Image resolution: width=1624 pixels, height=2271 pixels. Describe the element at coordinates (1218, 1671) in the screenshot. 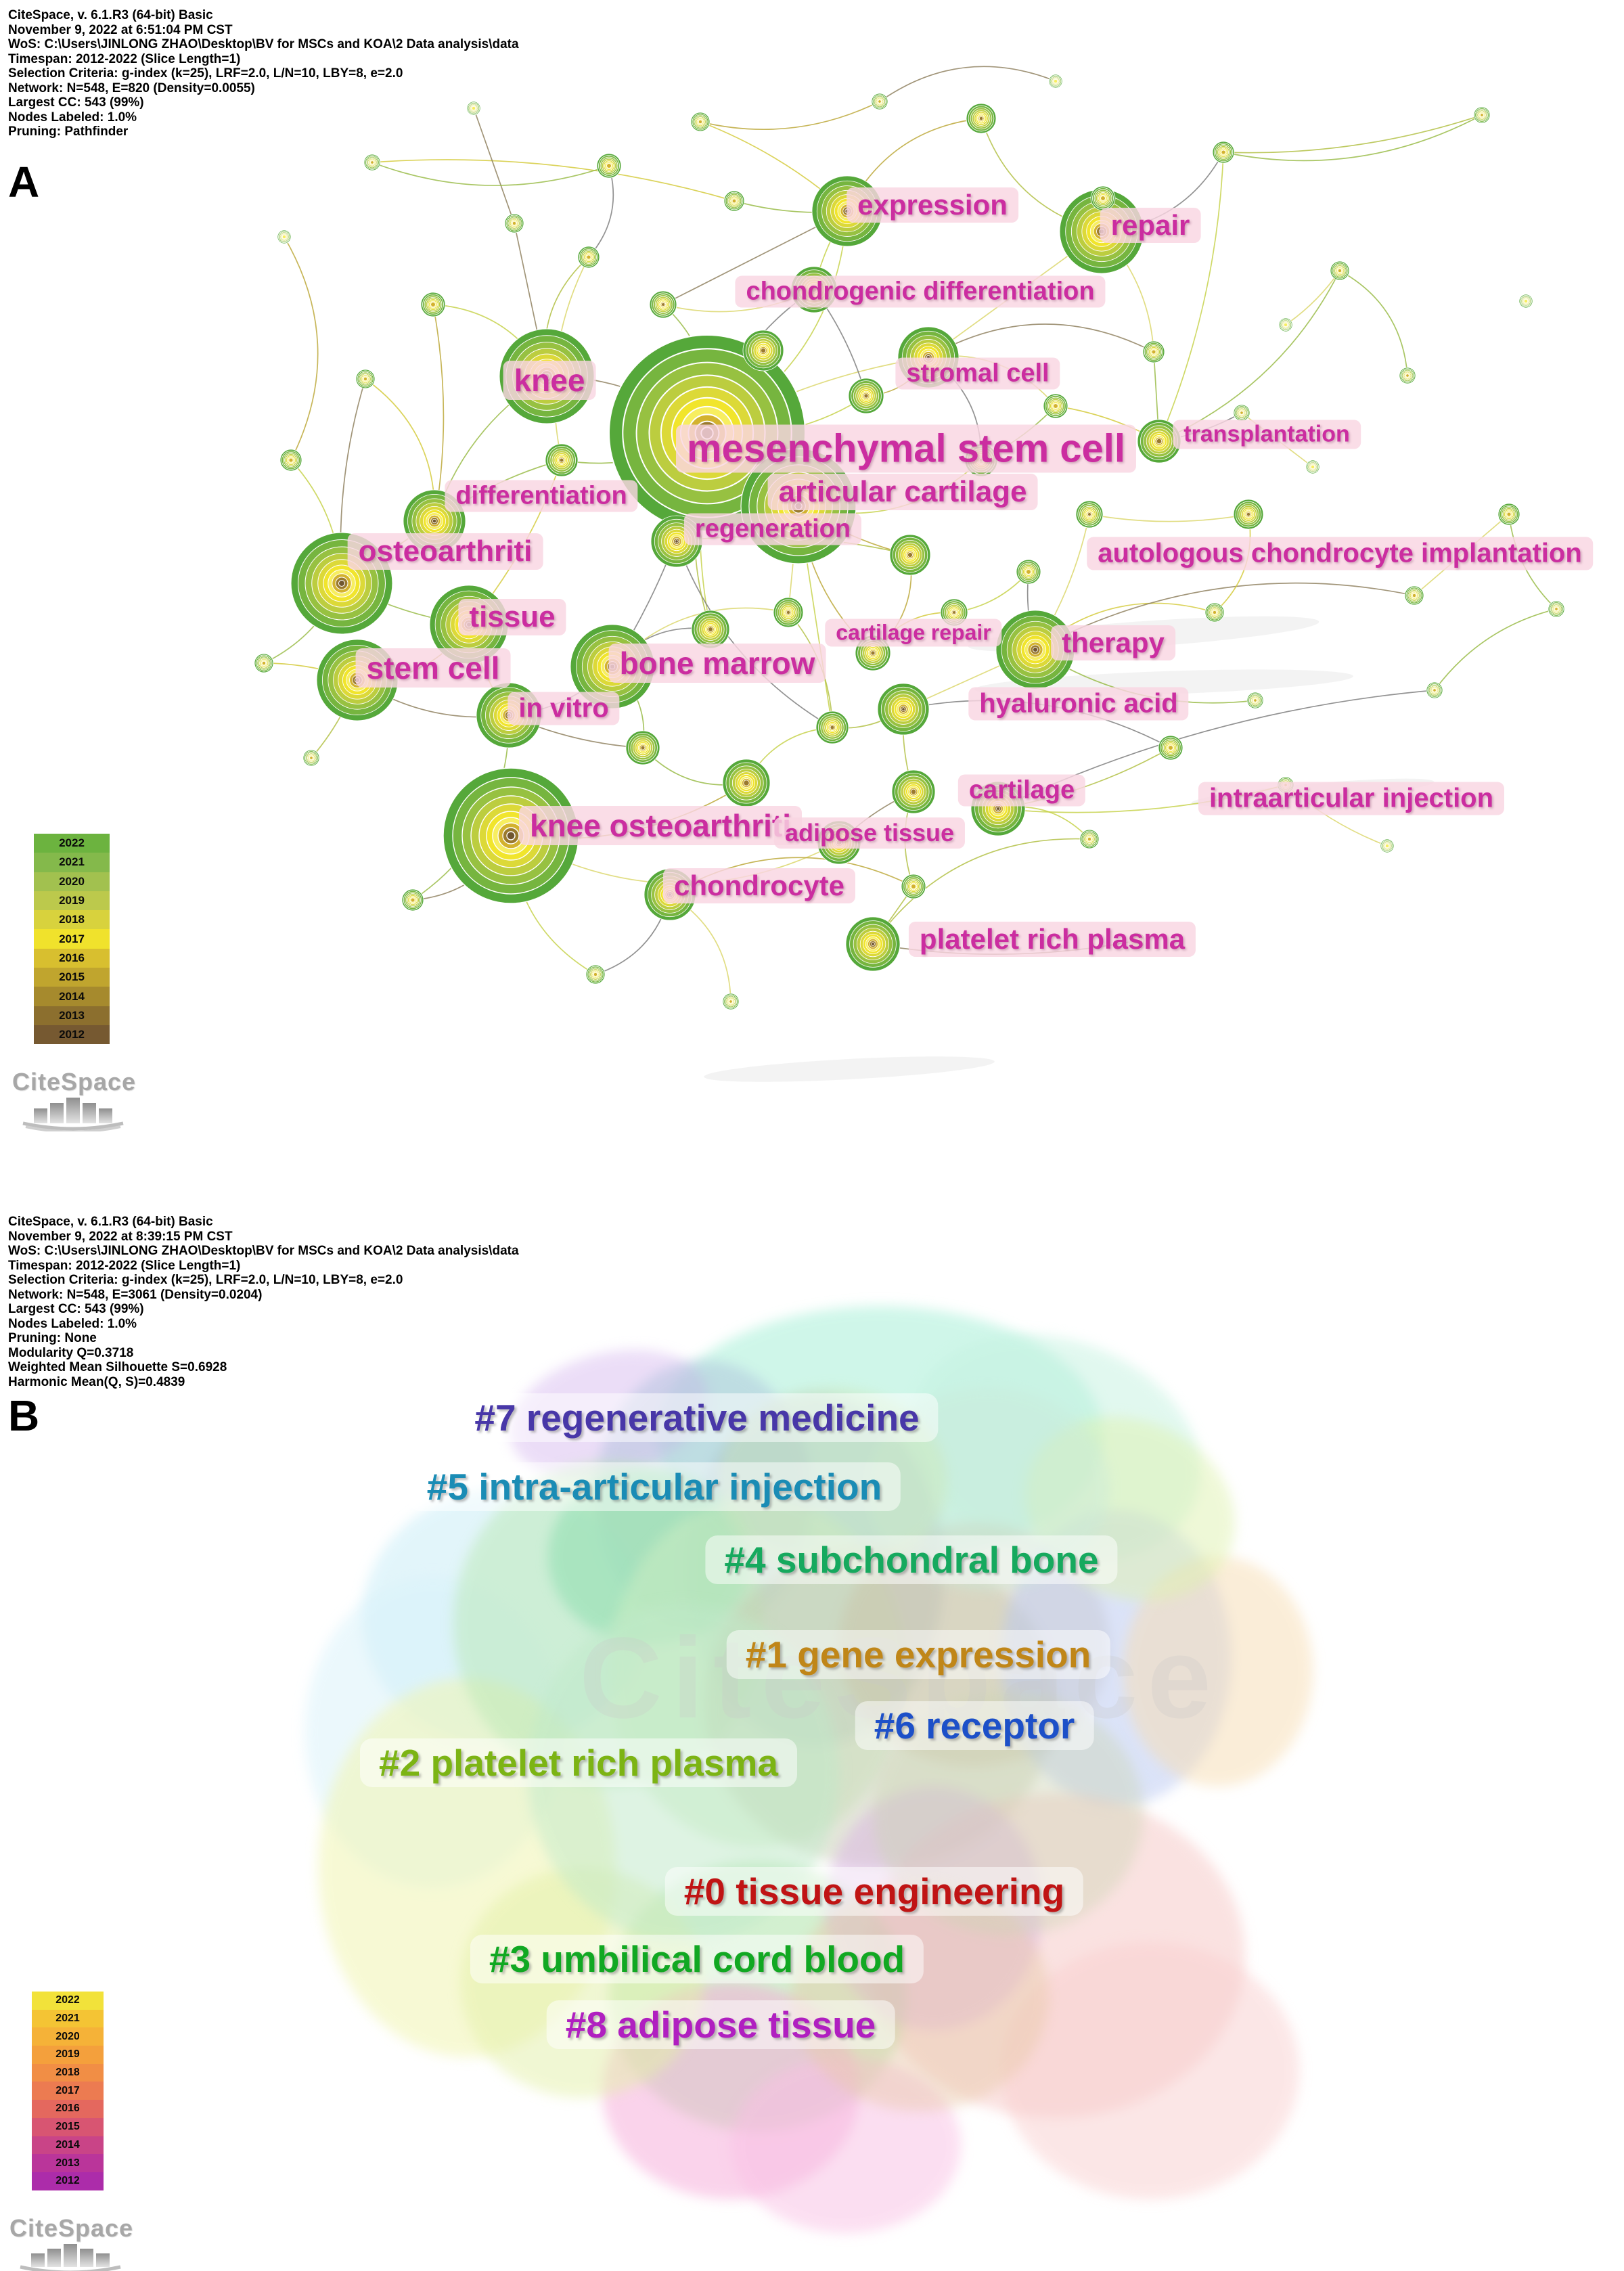

I see `cluster-blob` at that location.